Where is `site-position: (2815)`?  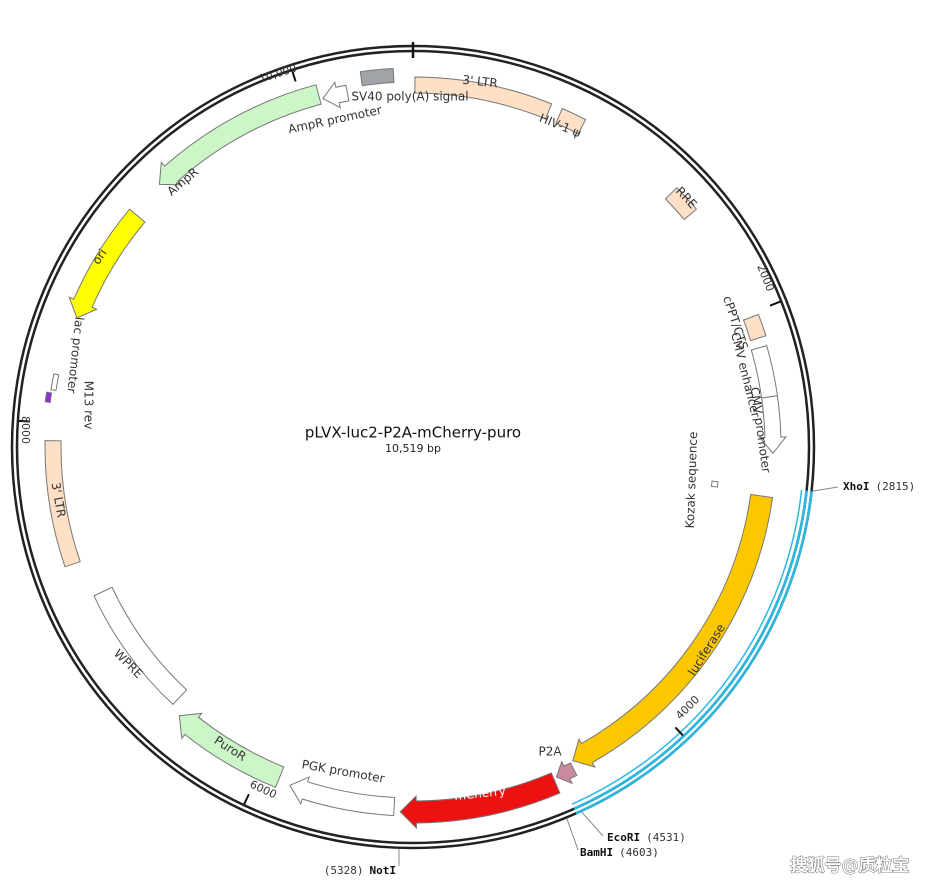 site-position: (2815) is located at coordinates (896, 486).